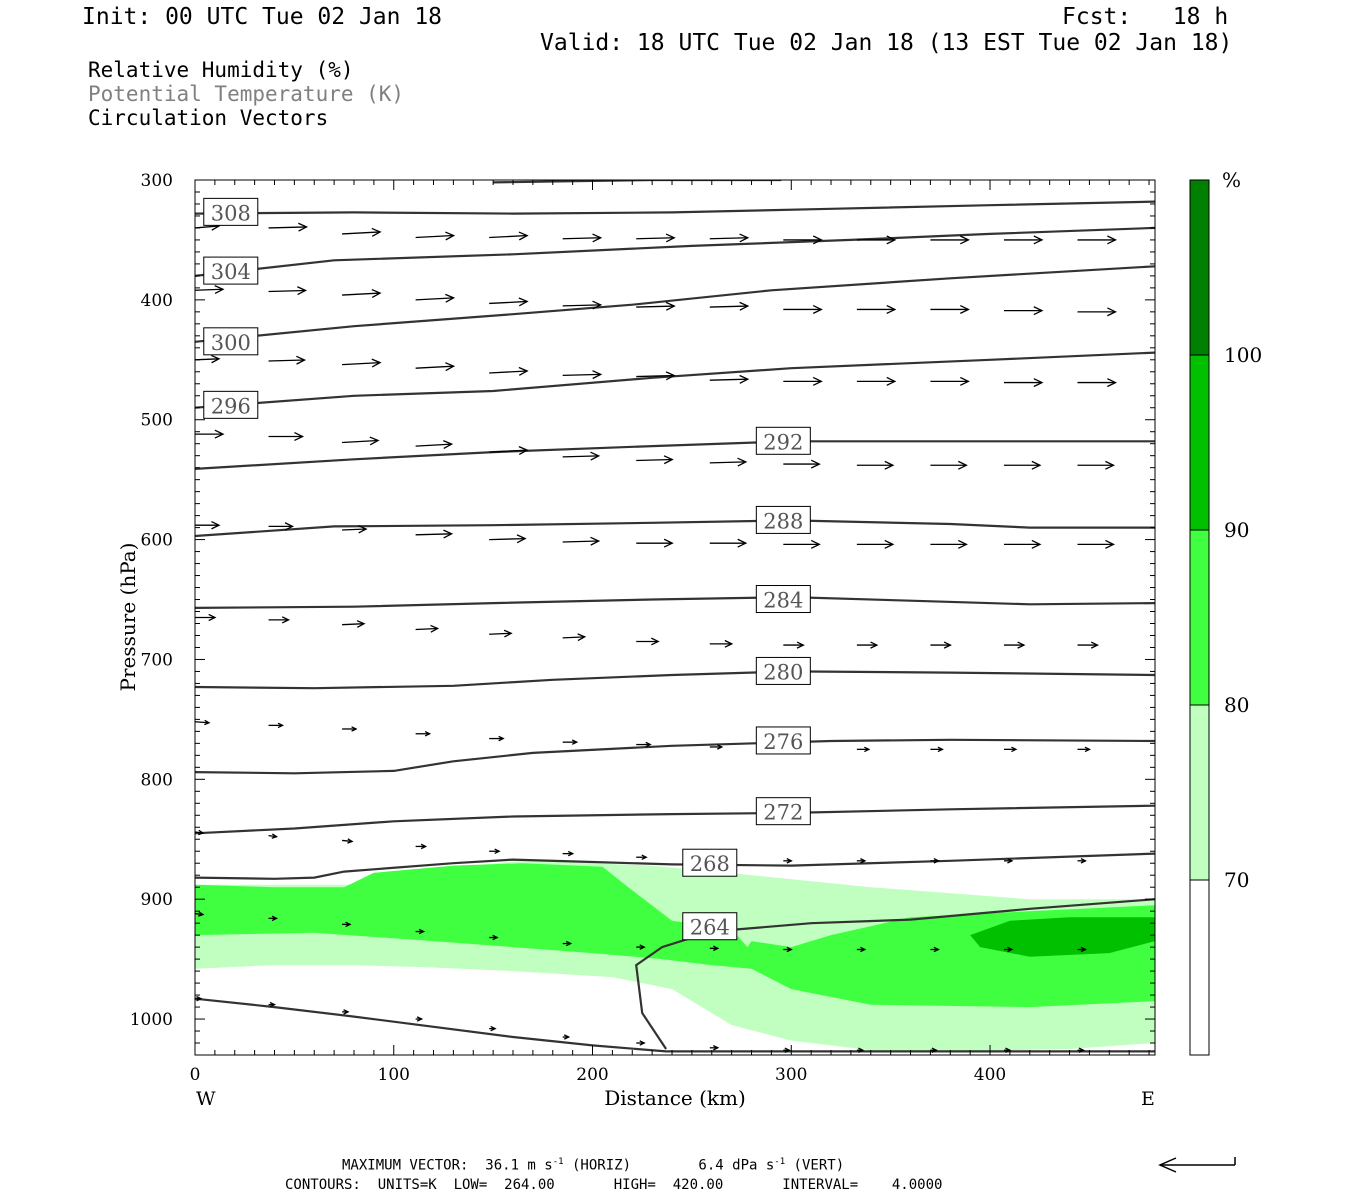 Image resolution: width=1350 pixels, height=1200 pixels. I want to click on contour-label: 276, so click(783, 742).